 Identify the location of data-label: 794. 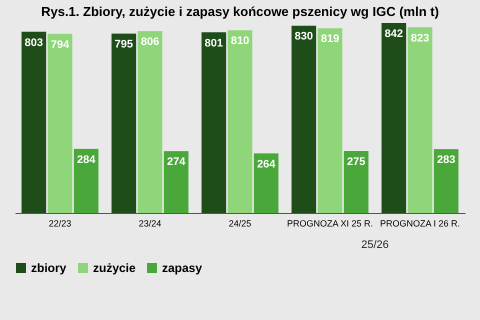
(60, 44).